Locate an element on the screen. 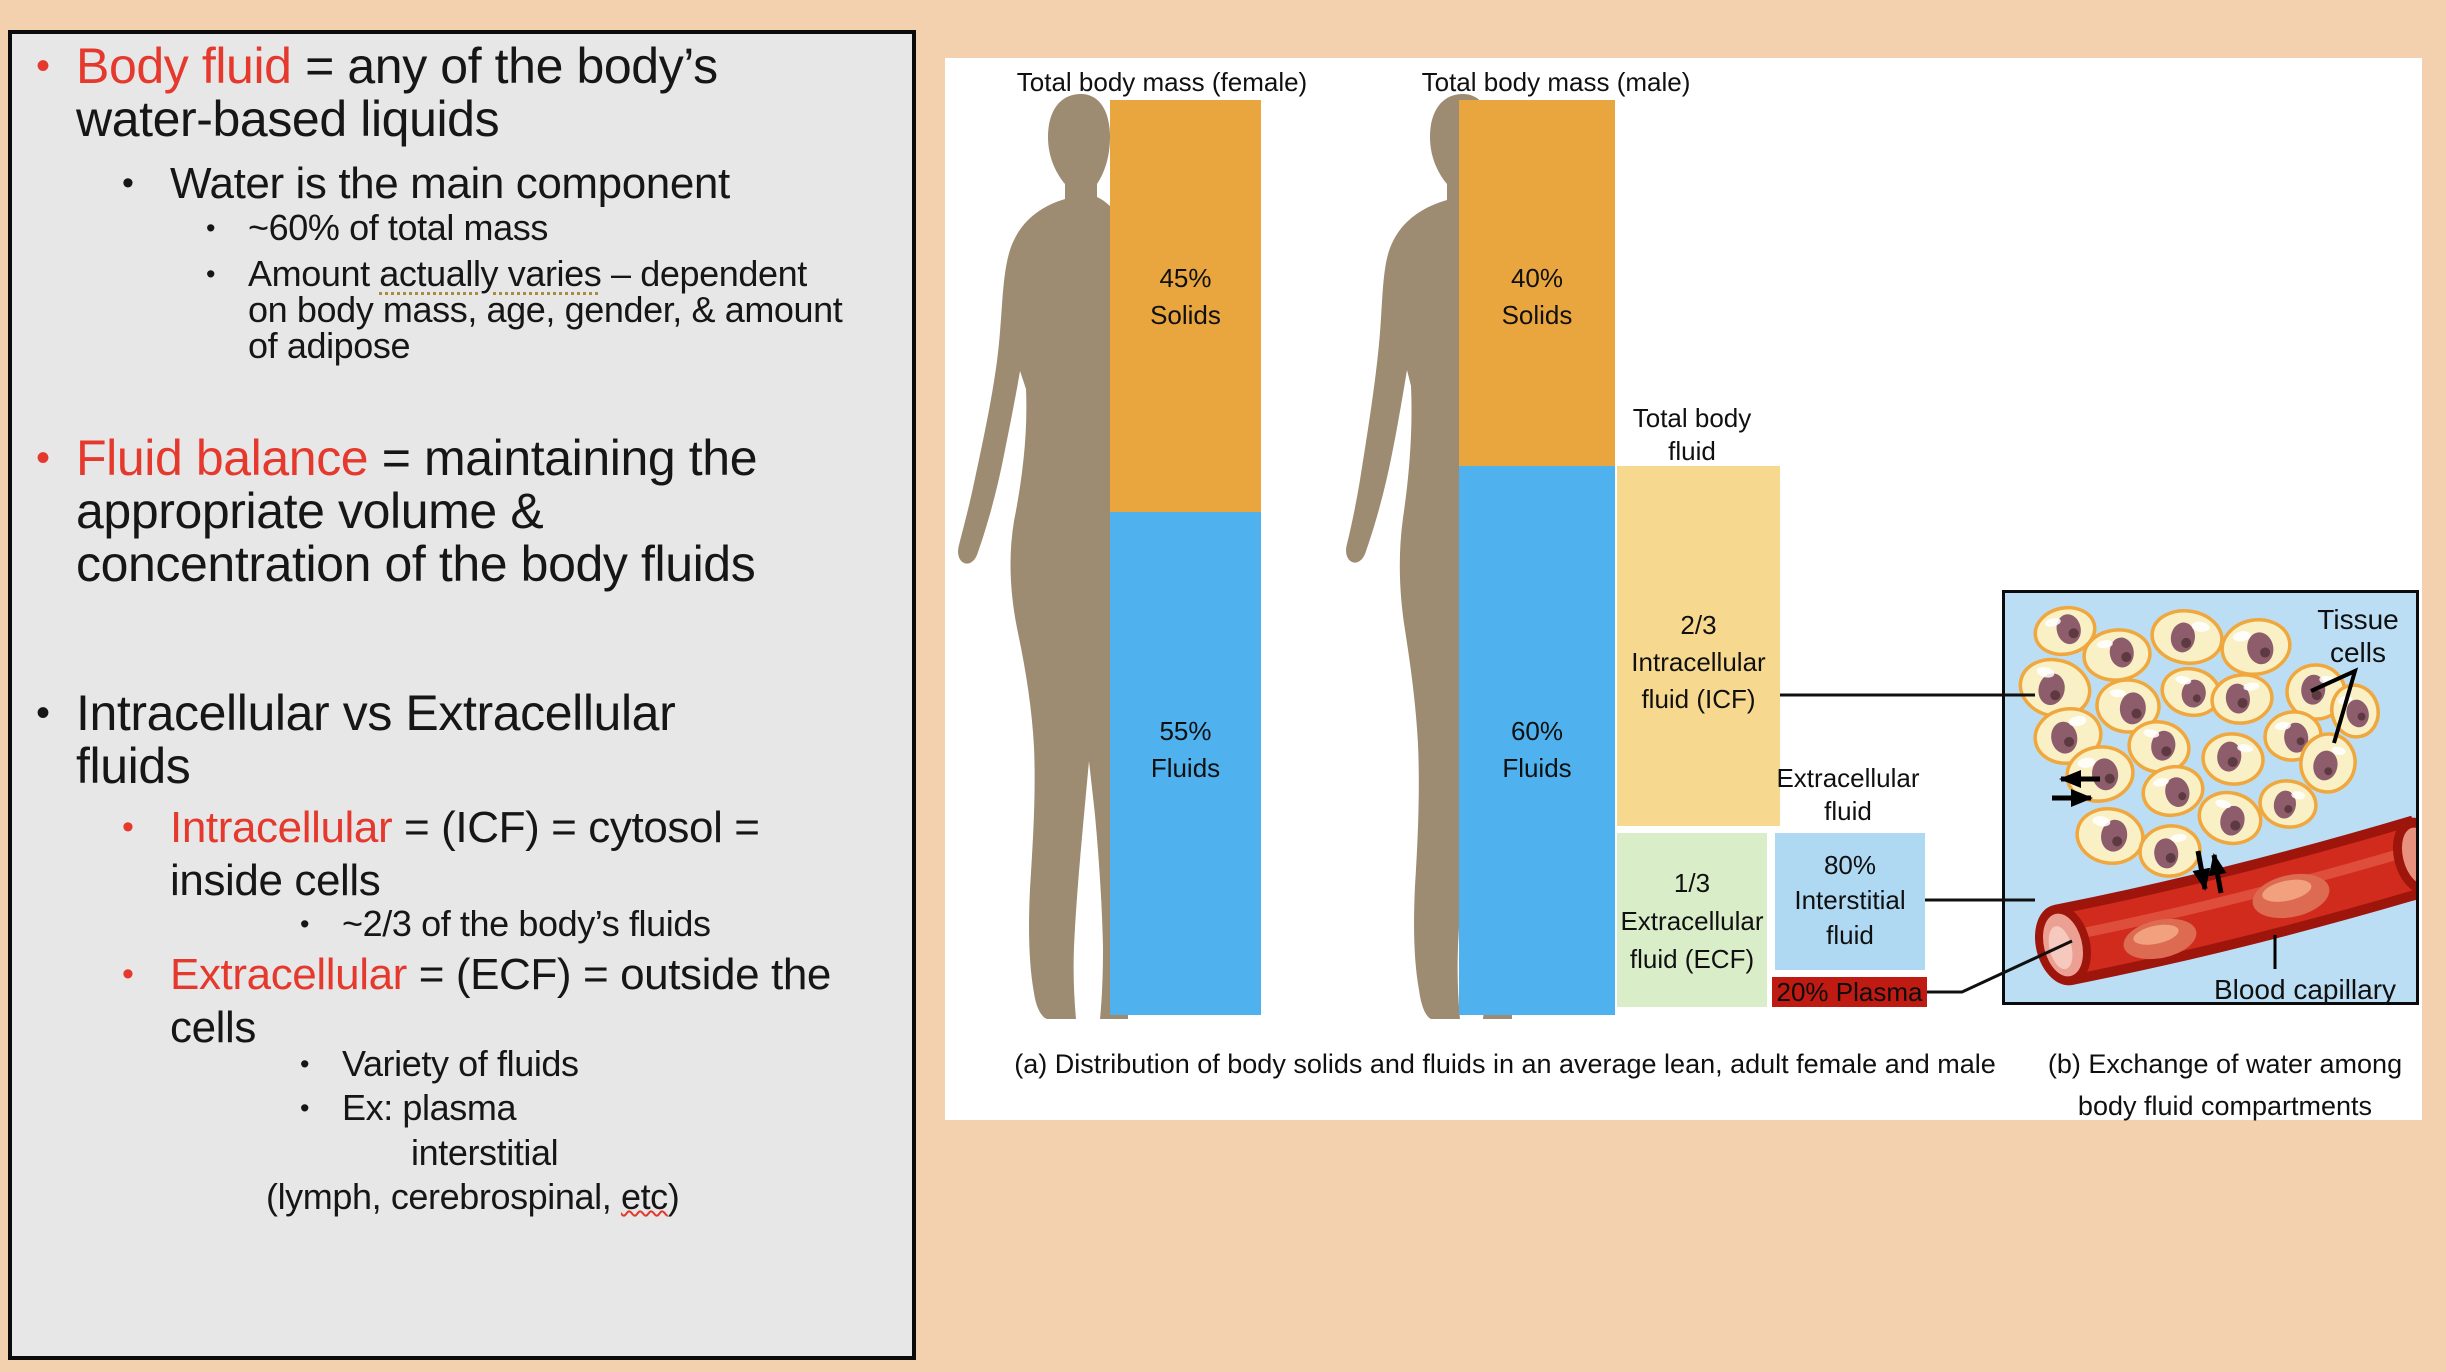  capillary-opening-right is located at coordinates (2404, 856).